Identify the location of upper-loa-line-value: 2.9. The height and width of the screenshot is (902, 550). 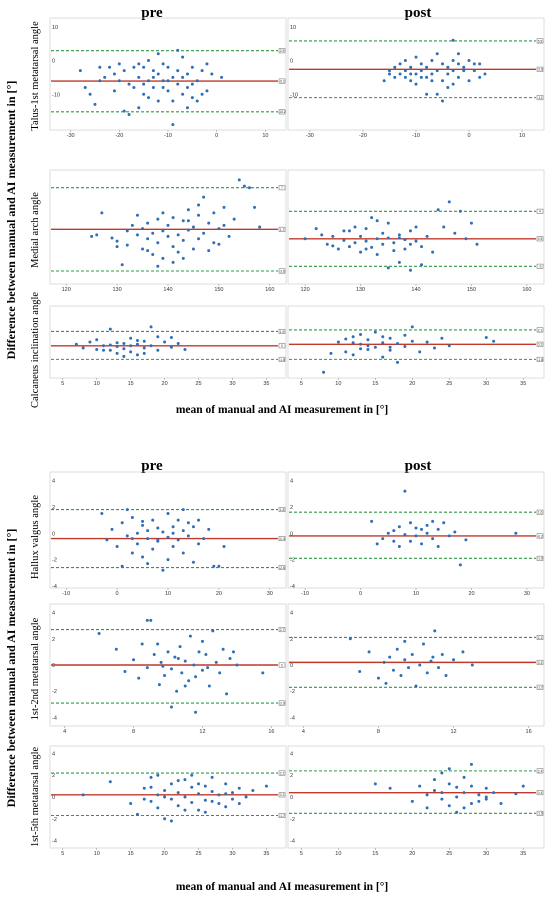
(282, 51).